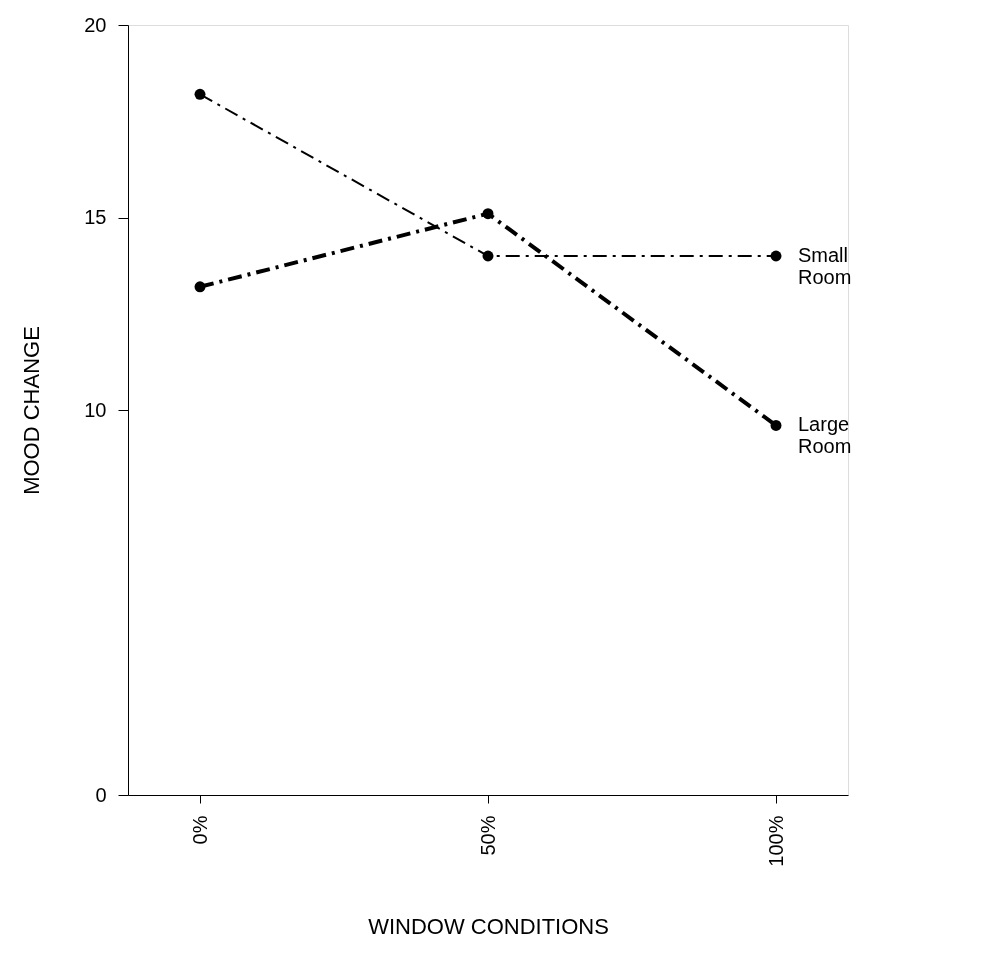 This screenshot has width=1002, height=965. Describe the element at coordinates (95, 409) in the screenshot. I see `y-tick-label: 10` at that location.